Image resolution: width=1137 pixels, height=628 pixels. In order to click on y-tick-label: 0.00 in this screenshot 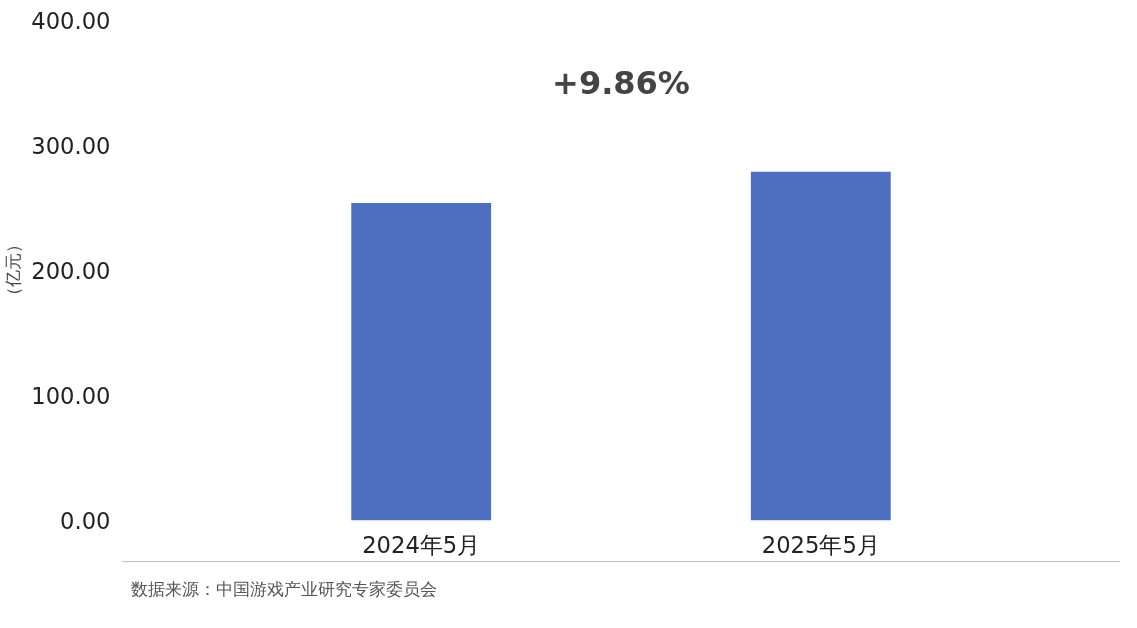, I will do `click(85, 521)`.